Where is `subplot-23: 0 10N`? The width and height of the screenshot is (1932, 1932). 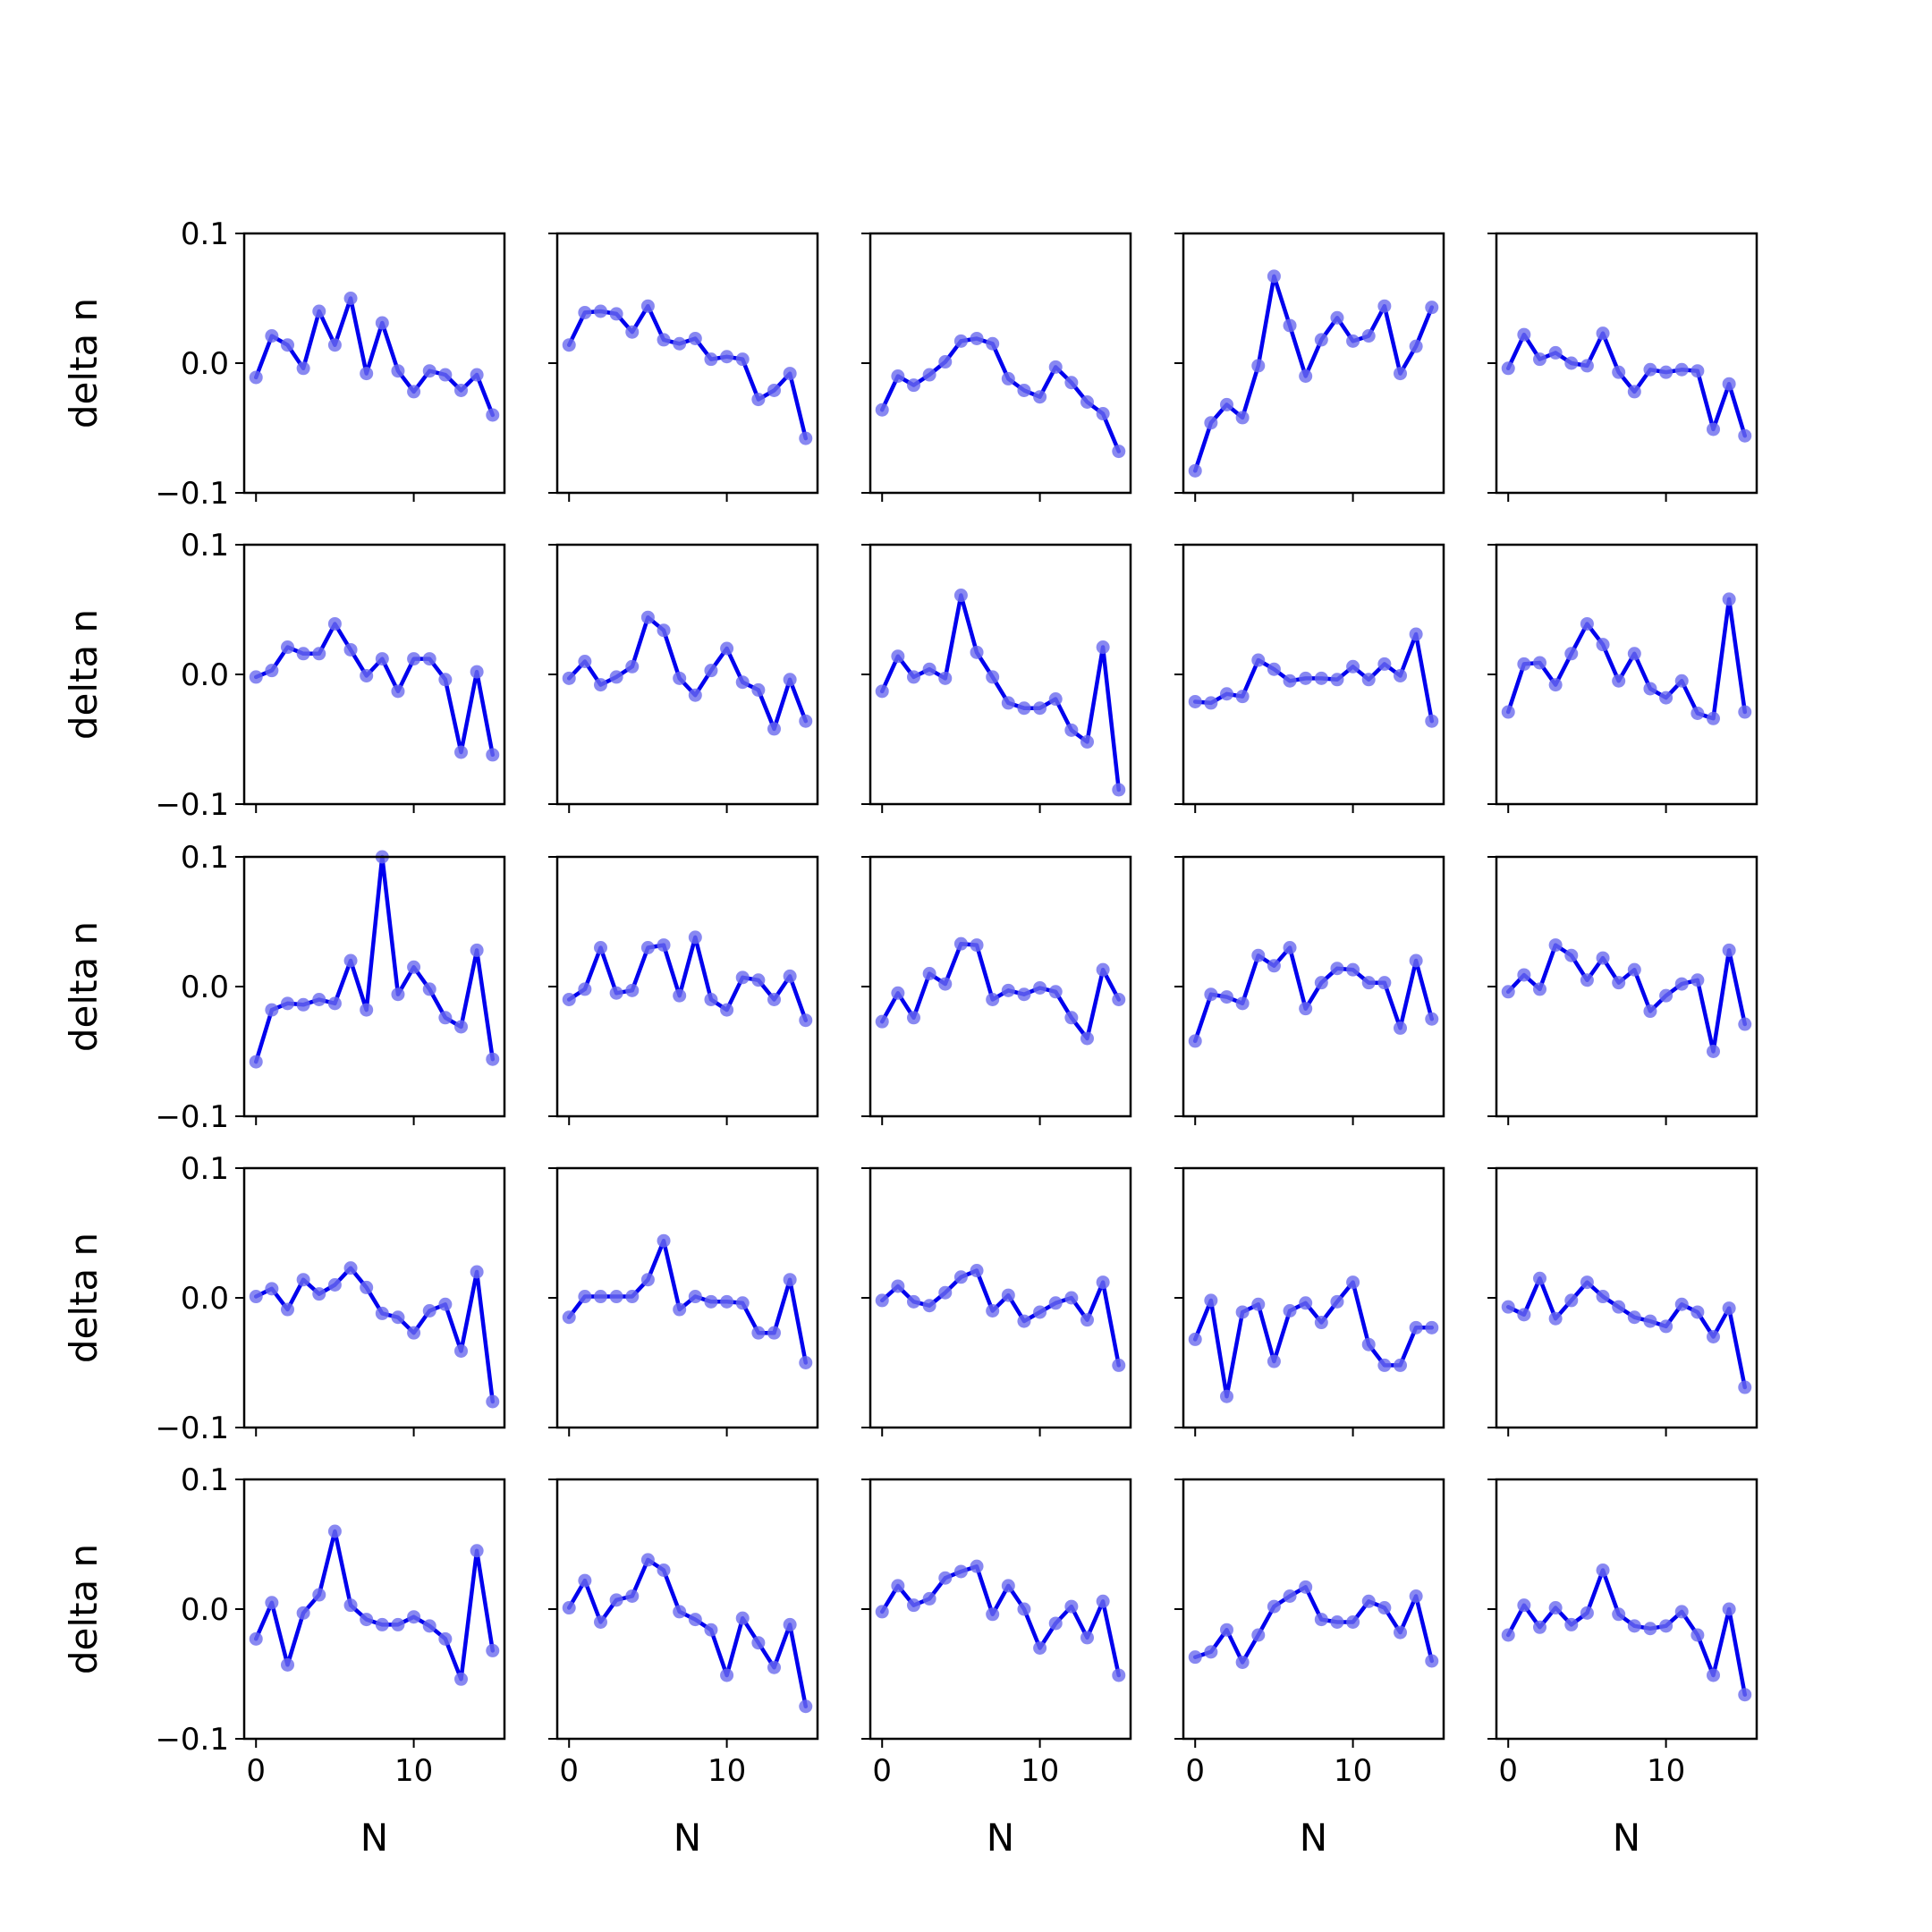 subplot-23: 0 10N is located at coordinates (996, 1669).